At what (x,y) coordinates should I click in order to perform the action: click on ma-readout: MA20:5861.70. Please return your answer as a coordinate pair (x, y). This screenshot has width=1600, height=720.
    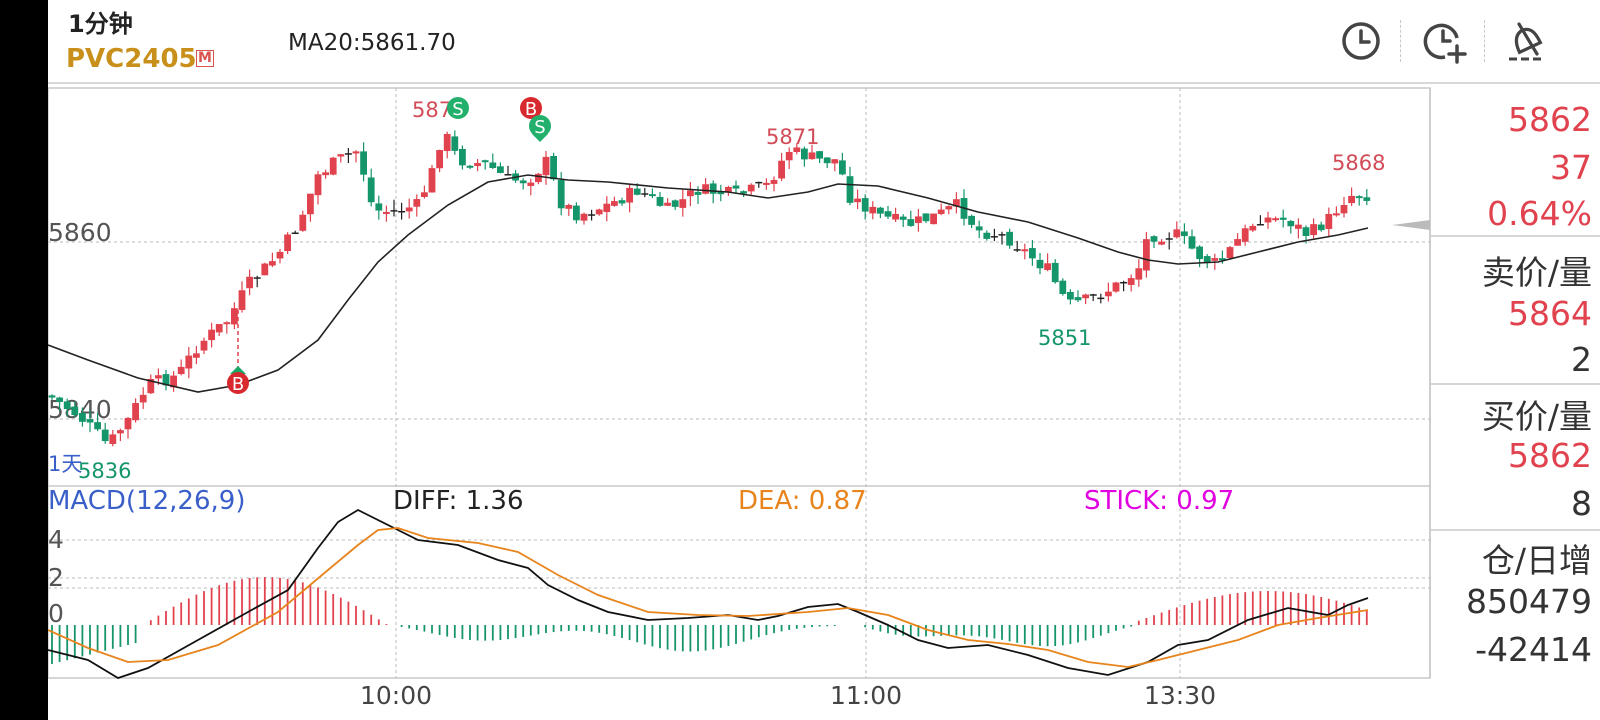
    Looking at the image, I should click on (372, 43).